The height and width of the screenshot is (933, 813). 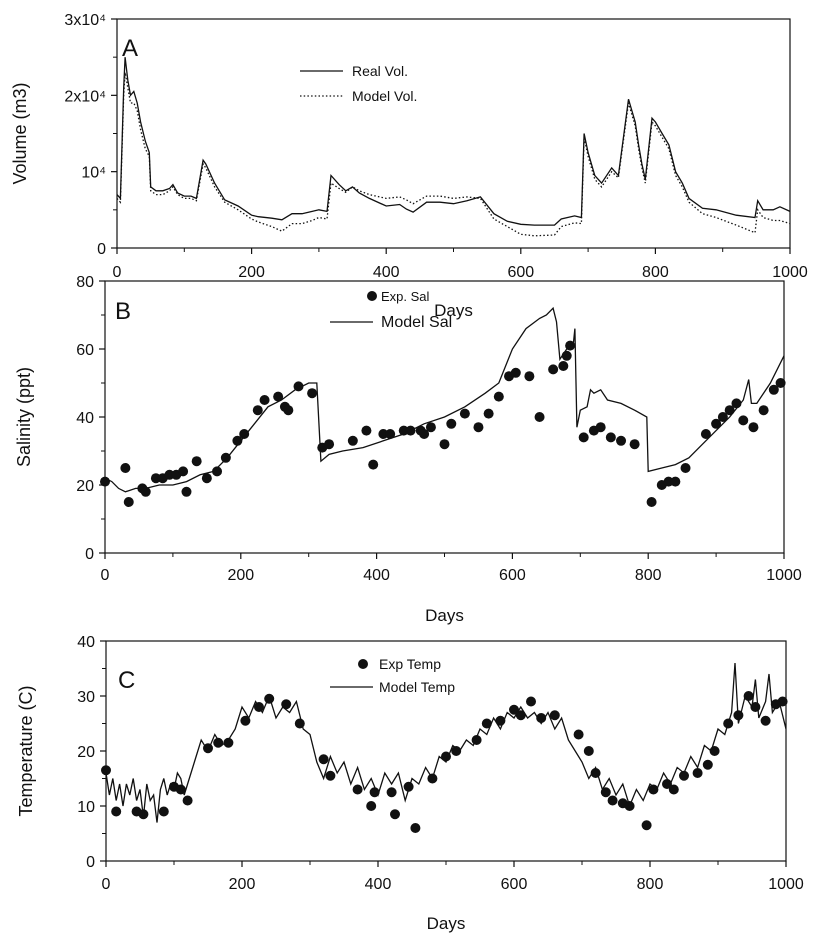 I want to click on panel-c-y-tick-label: 30, so click(x=86, y=697).